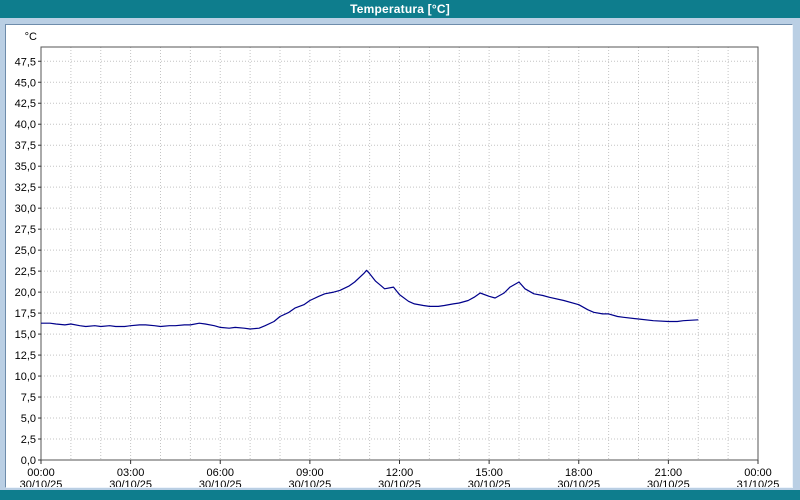 The image size is (800, 500). Describe the element at coordinates (669, 473) in the screenshot. I see `x-tick-time-label: 21:00` at that location.